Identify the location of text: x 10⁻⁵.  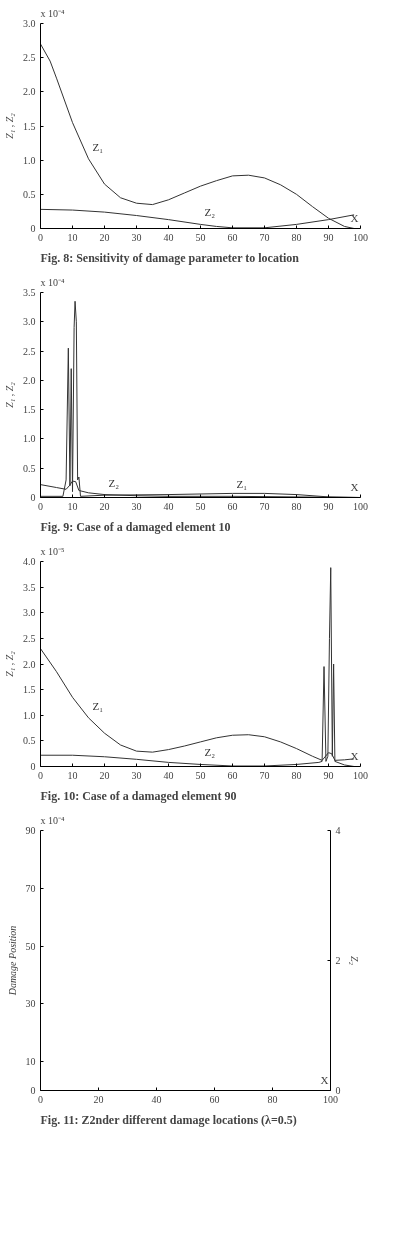
(52, 551).